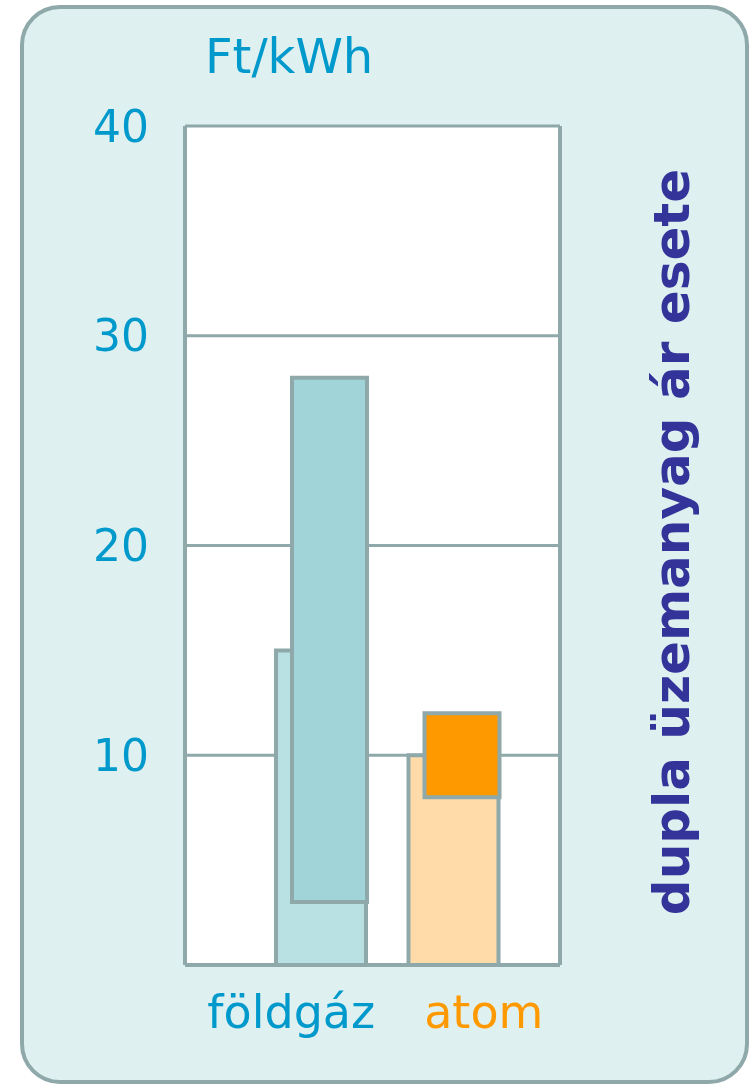  Describe the element at coordinates (291, 1012) in the screenshot. I see `x-tick-label: földgáz` at that location.